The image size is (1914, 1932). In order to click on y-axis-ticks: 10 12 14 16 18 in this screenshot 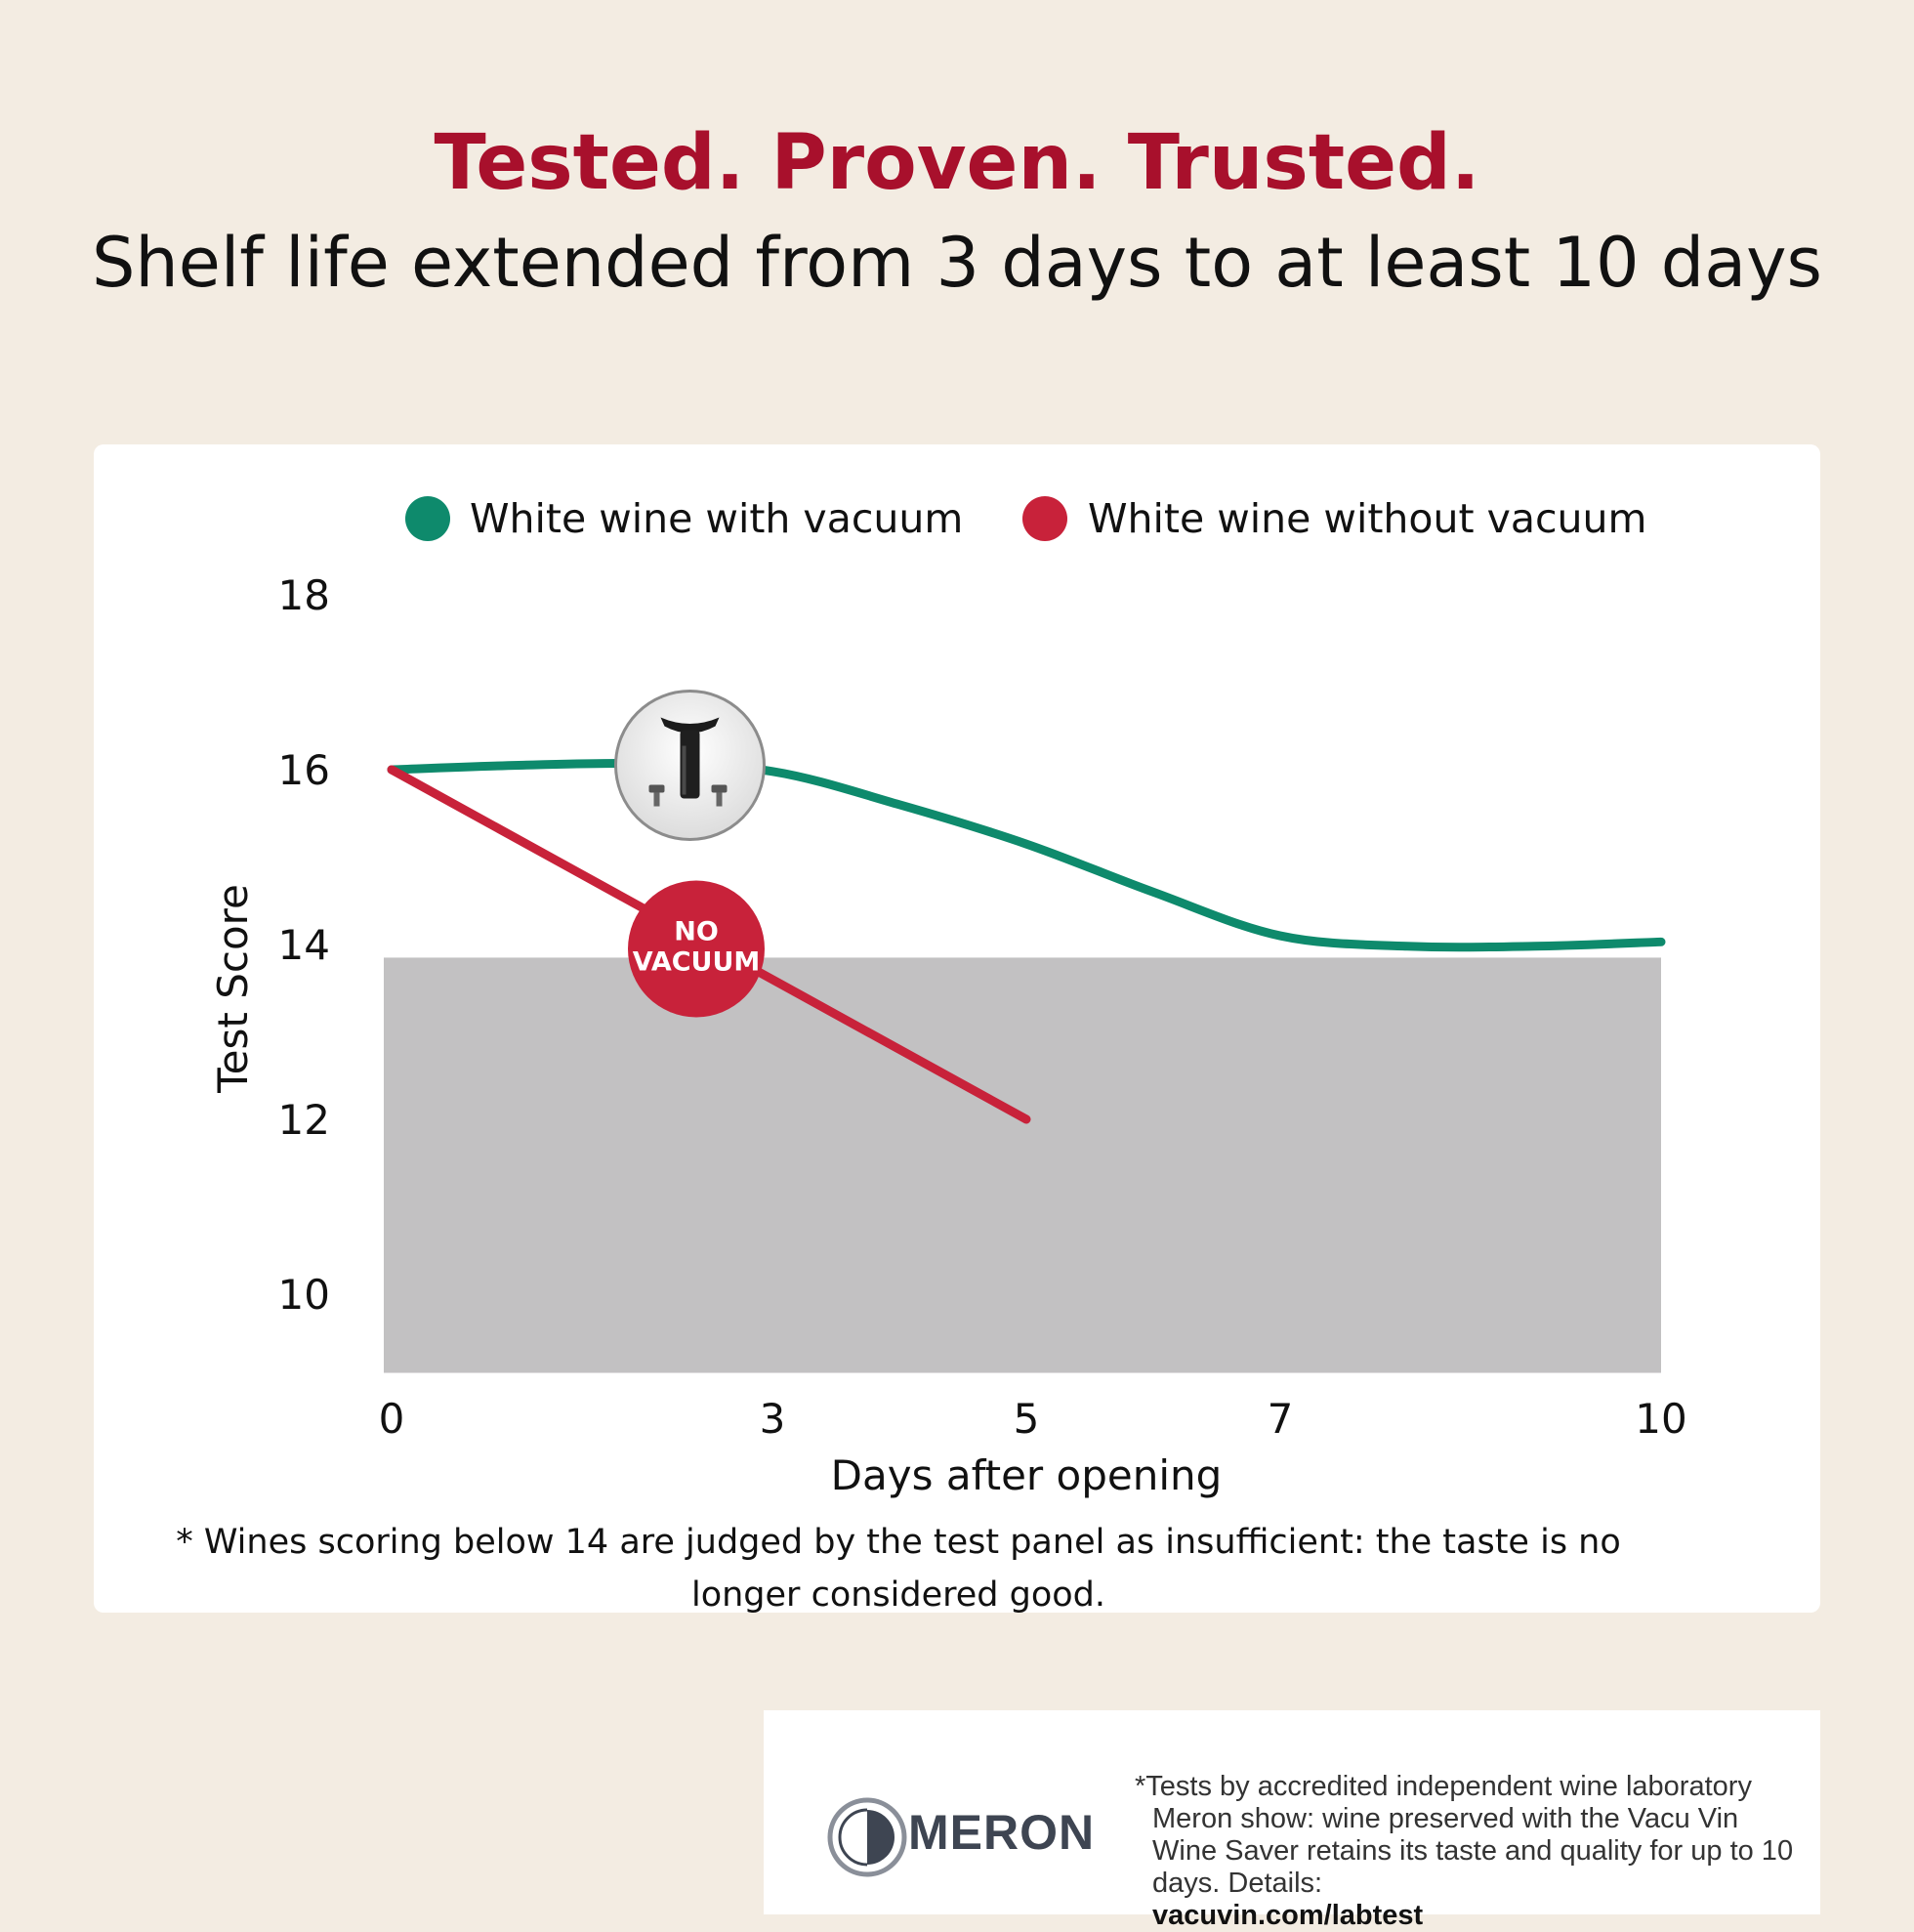, I will do `click(304, 945)`.